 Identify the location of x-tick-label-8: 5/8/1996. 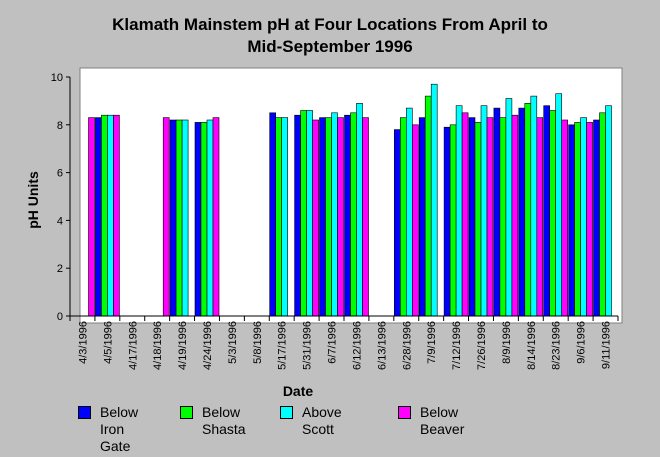
(258, 342).